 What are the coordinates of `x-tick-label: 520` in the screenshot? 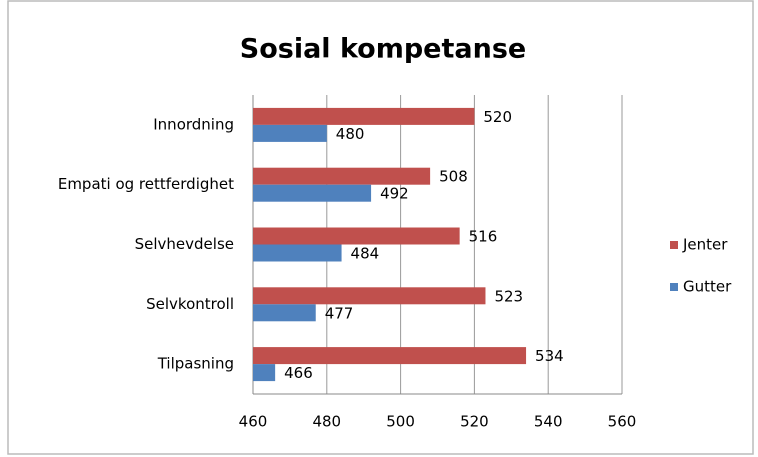 It's located at (474, 422).